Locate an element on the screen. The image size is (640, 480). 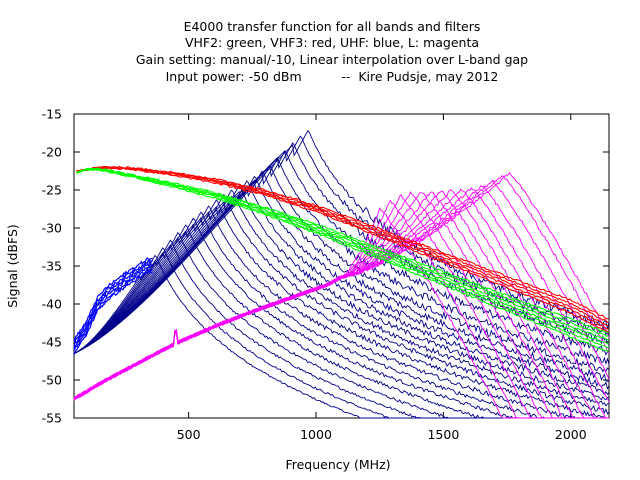
x-tick-label: 2000 is located at coordinates (571, 434).